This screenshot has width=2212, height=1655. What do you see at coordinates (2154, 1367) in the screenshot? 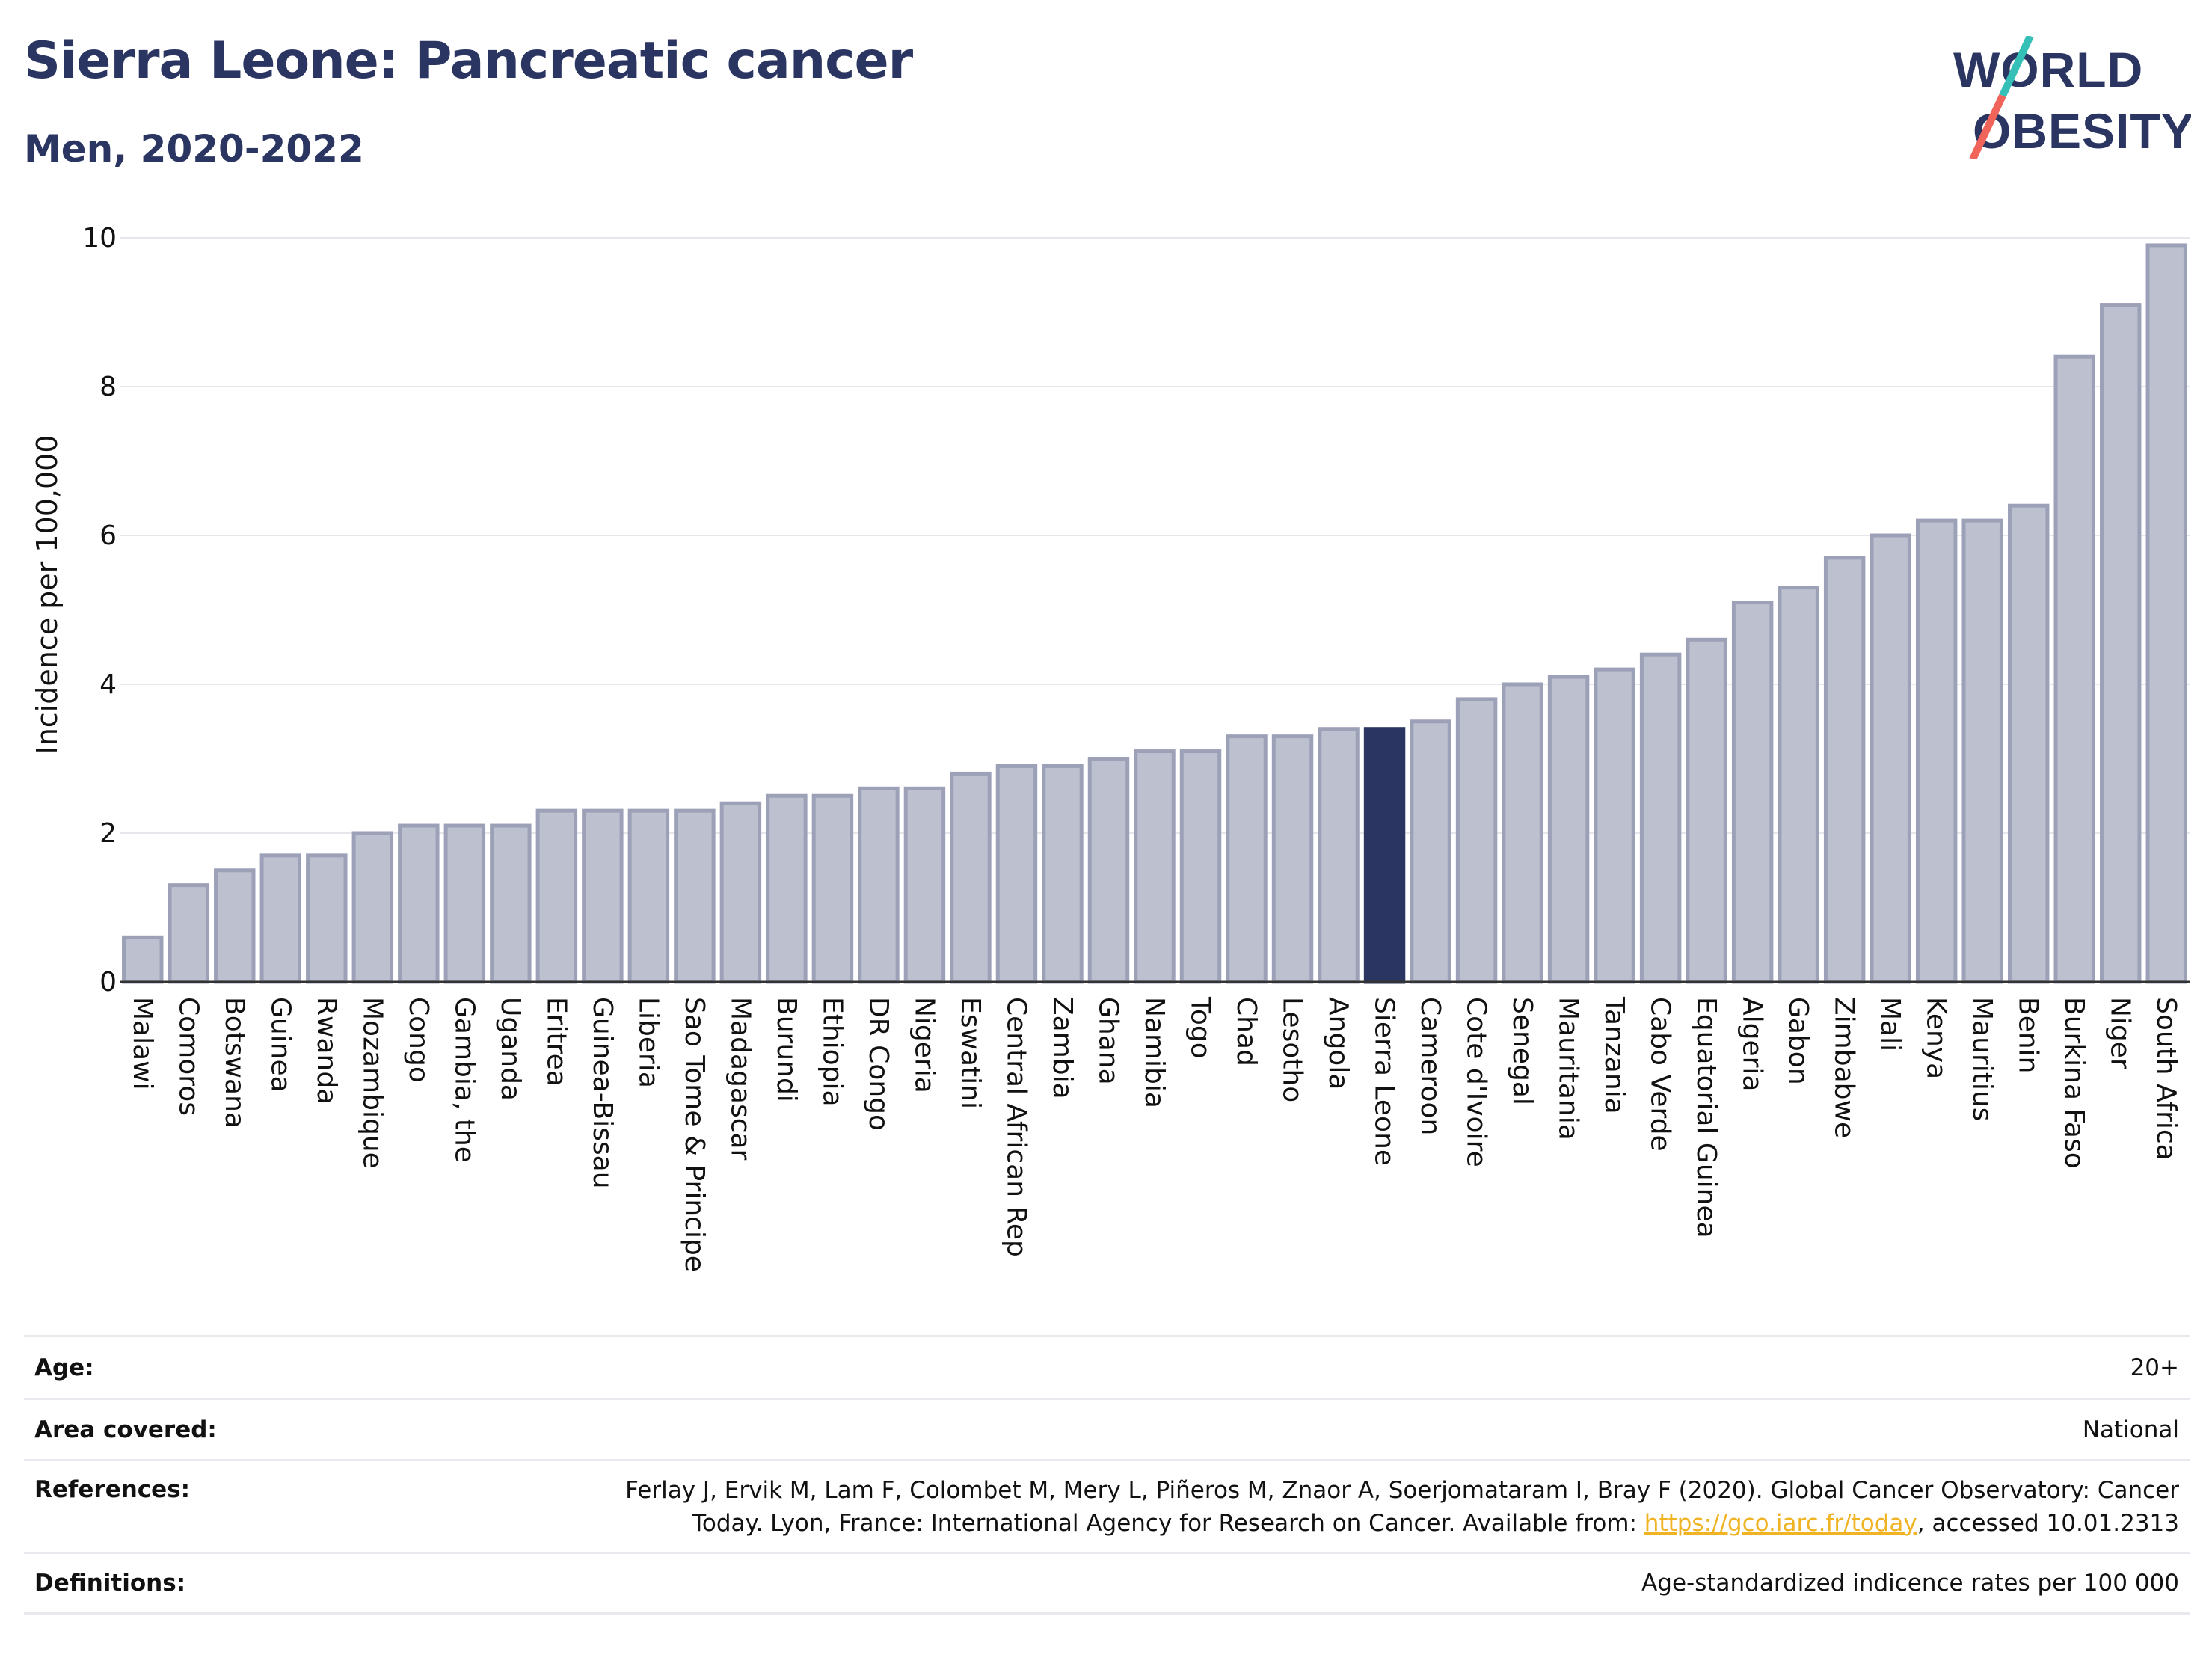
I see `age-value: 20+` at bounding box center [2154, 1367].